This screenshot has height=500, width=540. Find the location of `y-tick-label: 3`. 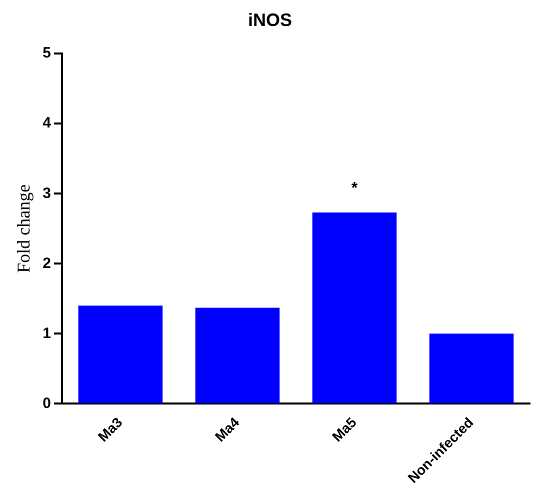

y-tick-label: 3 is located at coordinates (46, 193).